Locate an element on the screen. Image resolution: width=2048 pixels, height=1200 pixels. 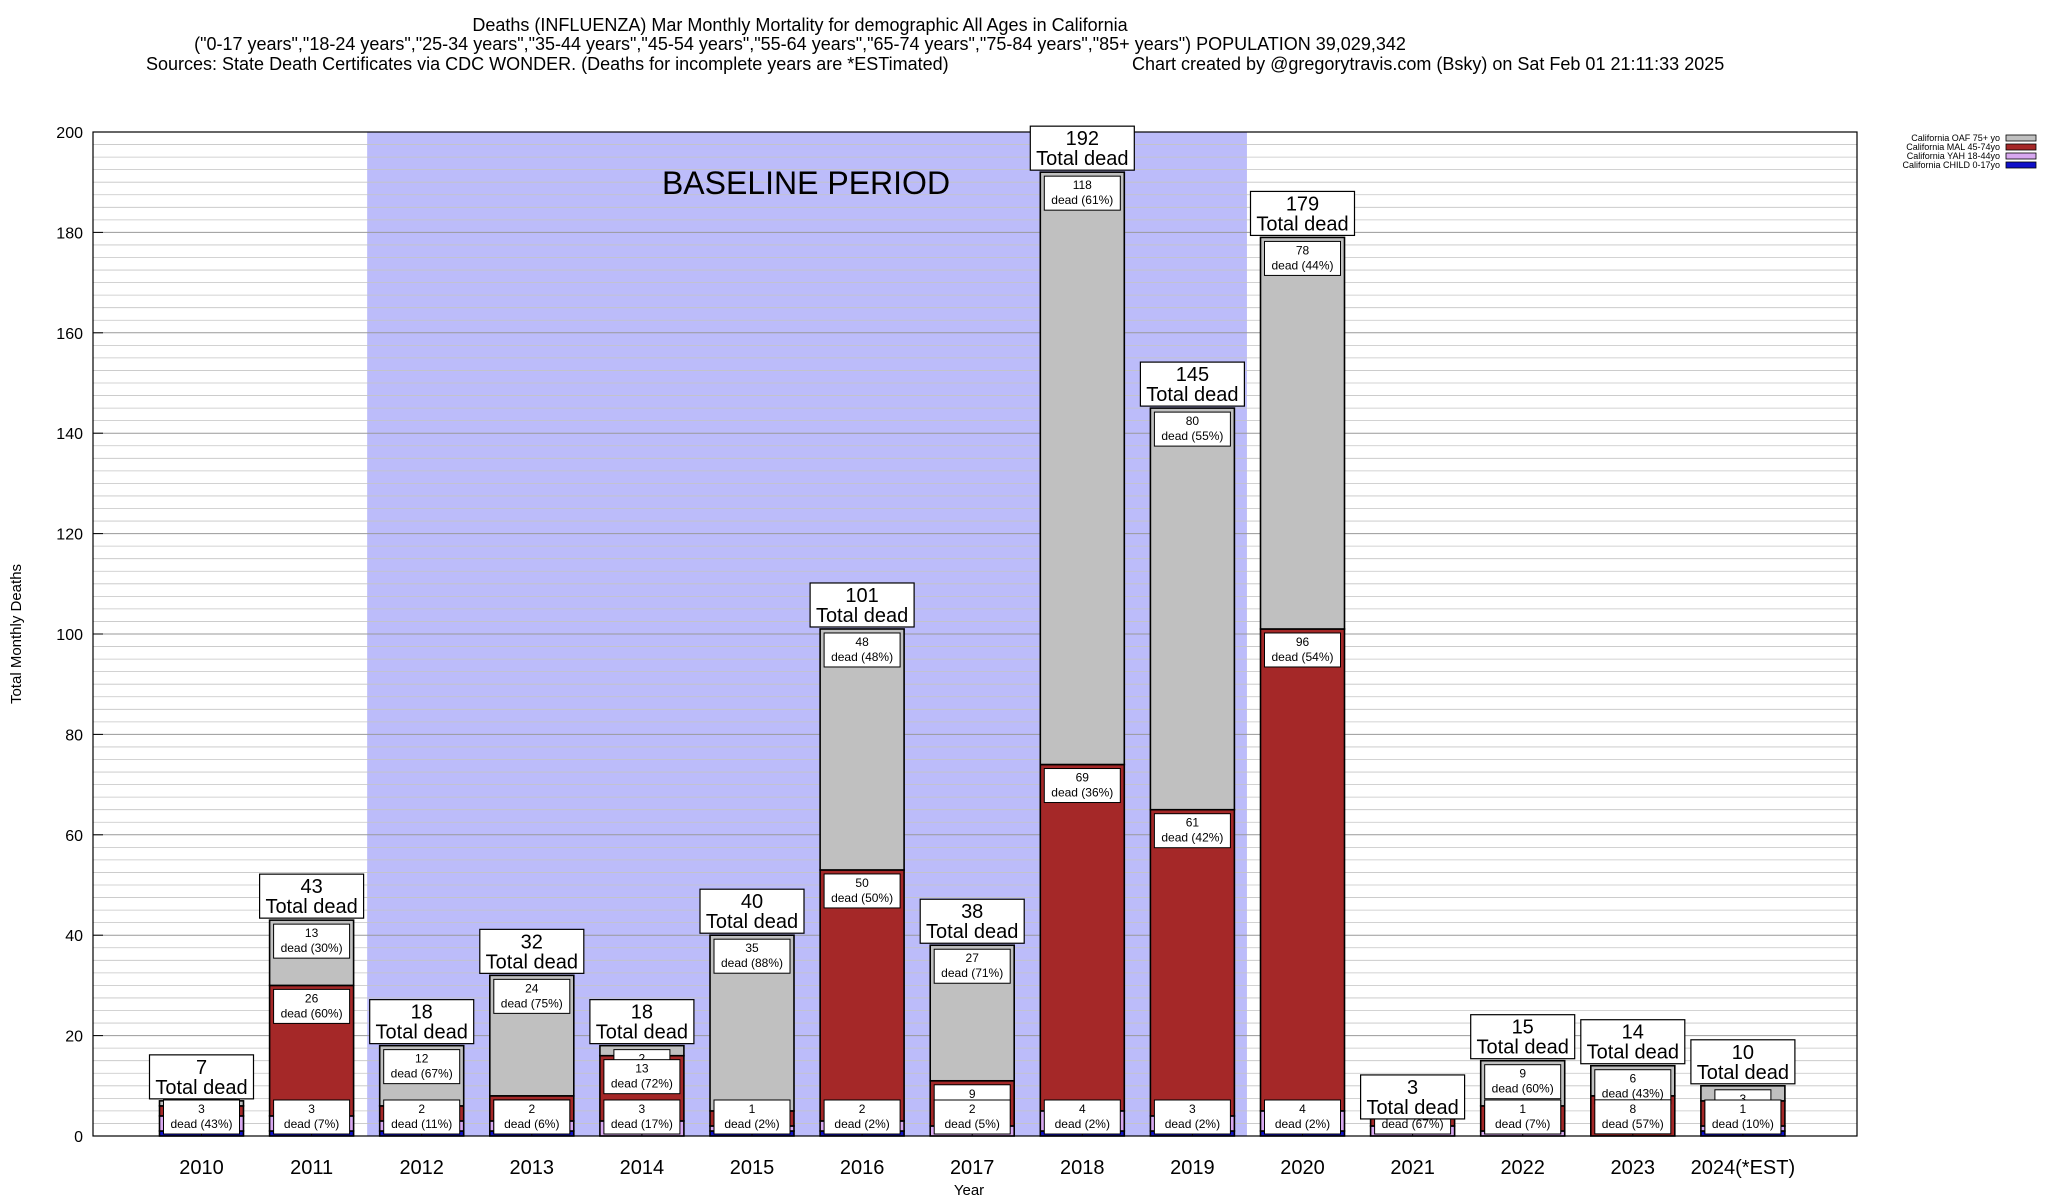
x-axis-label: Year is located at coordinates (969, 1190).